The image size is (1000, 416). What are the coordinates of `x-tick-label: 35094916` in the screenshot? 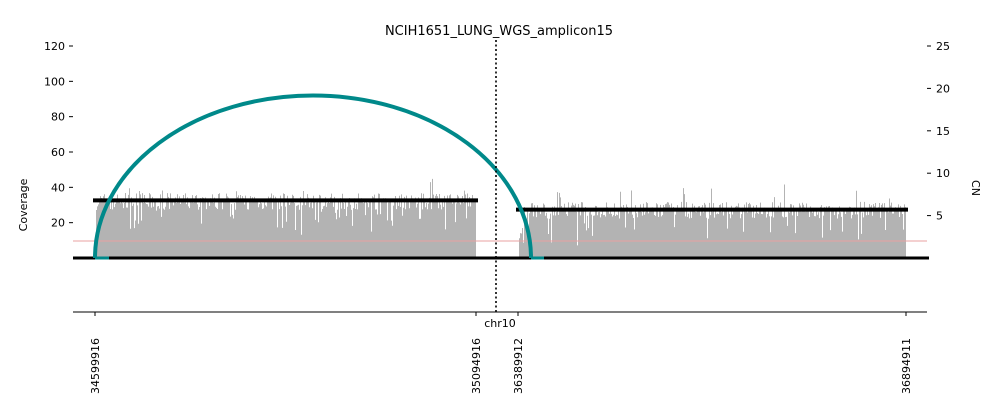 It's located at (476, 366).